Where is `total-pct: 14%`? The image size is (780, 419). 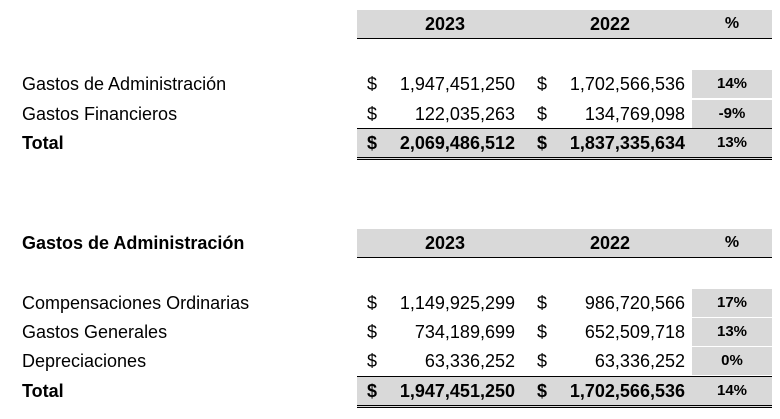
total-pct: 14% is located at coordinates (732, 390).